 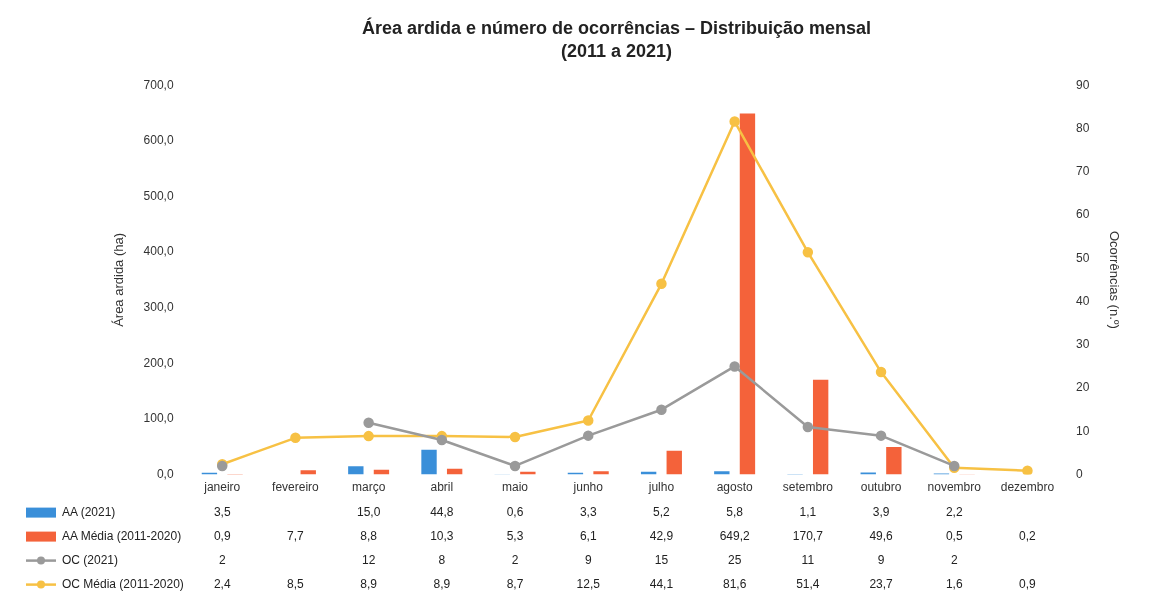 I want to click on y-tick-label: 100,0, so click(x=158, y=418).